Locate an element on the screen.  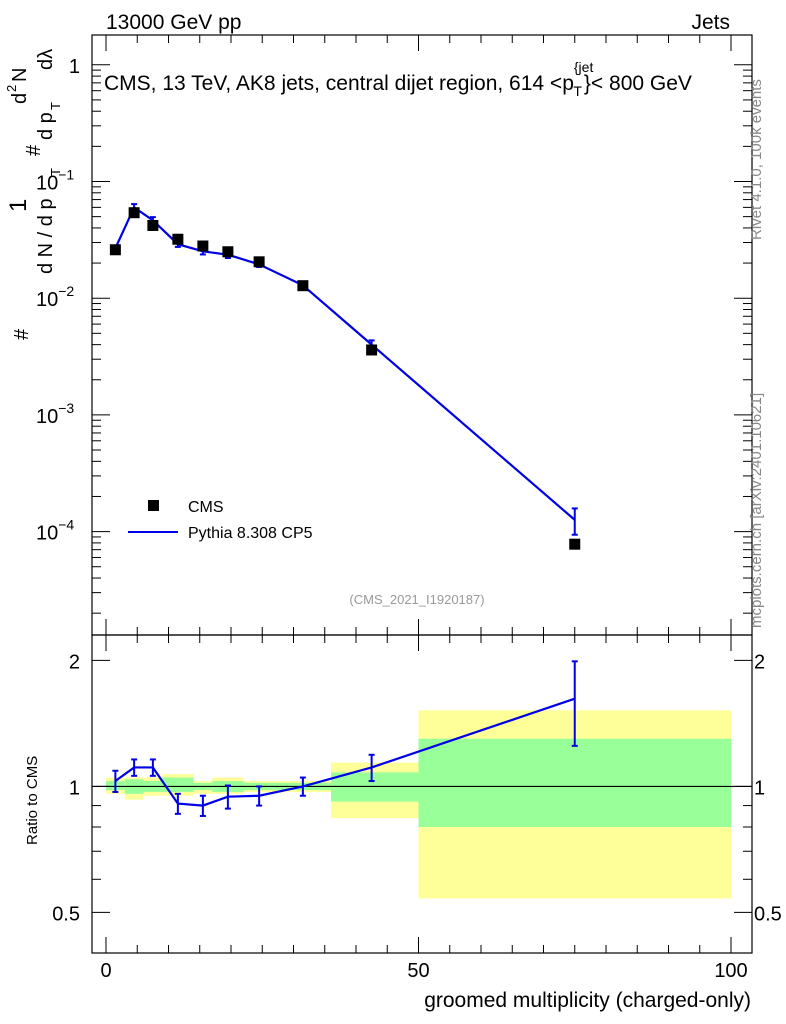
ylabel-one: 1 is located at coordinates (18, 205).